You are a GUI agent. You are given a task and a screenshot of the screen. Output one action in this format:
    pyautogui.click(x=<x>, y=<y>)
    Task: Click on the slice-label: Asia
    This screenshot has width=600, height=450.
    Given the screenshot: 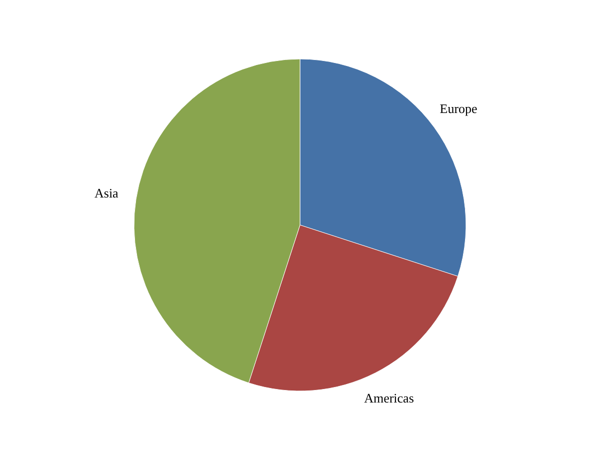 What is the action you would take?
    pyautogui.click(x=106, y=192)
    